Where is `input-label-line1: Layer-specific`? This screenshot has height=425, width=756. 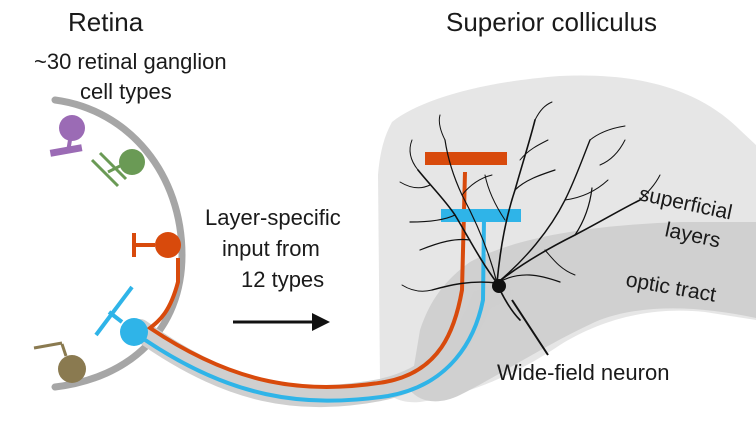
input-label-line1: Layer-specific is located at coordinates (273, 217).